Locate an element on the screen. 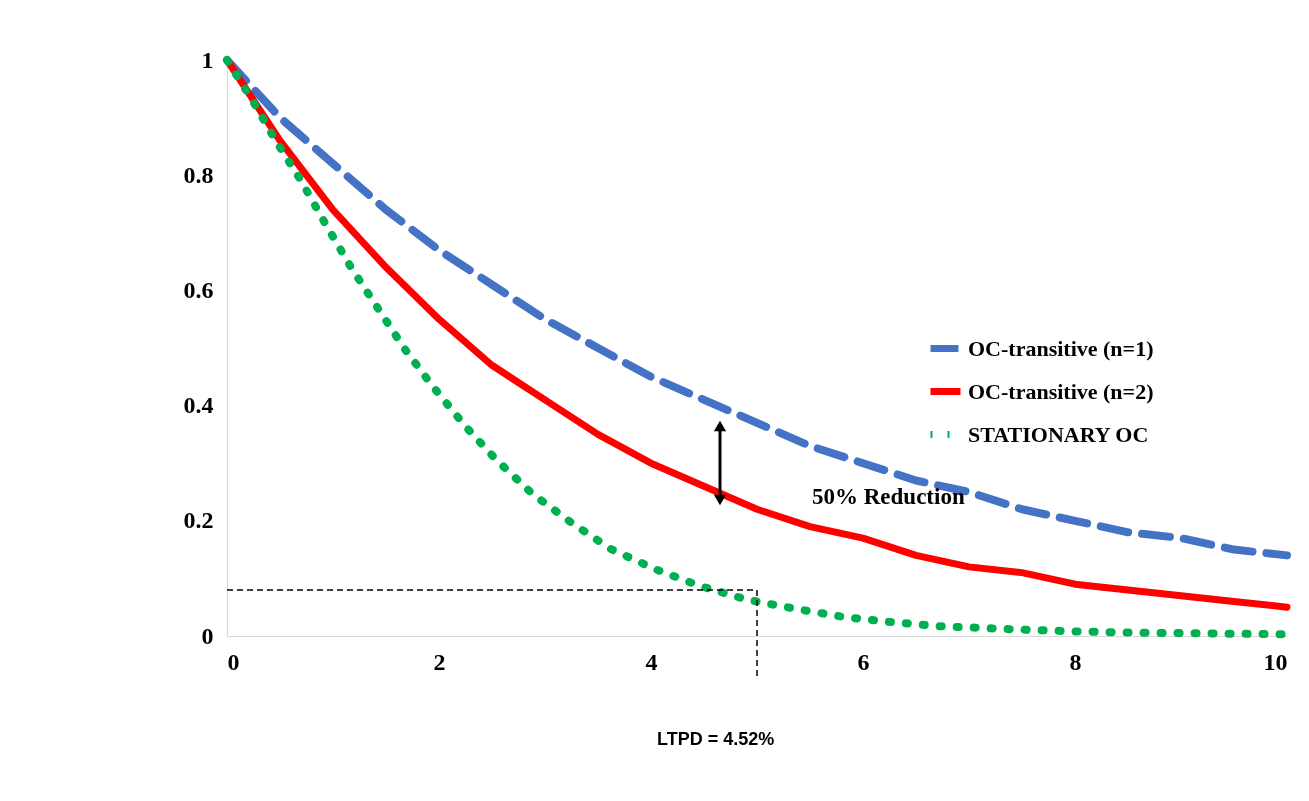 The image size is (1309, 801). y-tick-label: 0.8 is located at coordinates (198, 174).